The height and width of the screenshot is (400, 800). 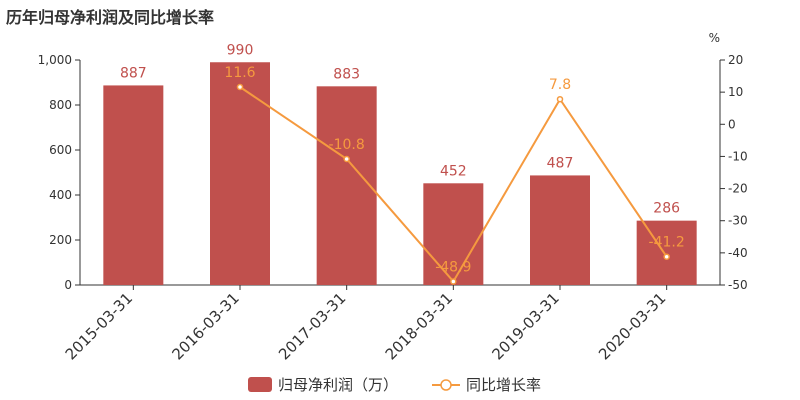 I want to click on bar-value-label: 990, so click(x=240, y=50).